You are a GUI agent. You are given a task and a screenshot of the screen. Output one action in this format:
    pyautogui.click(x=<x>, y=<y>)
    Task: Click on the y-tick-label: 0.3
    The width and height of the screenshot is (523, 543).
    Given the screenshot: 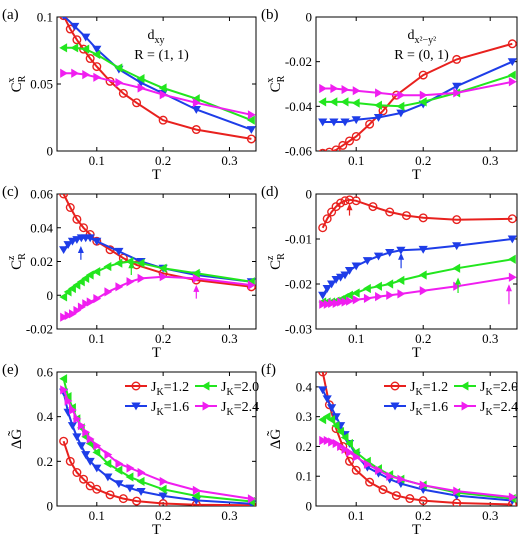 What is the action you would take?
    pyautogui.click(x=304, y=416)
    